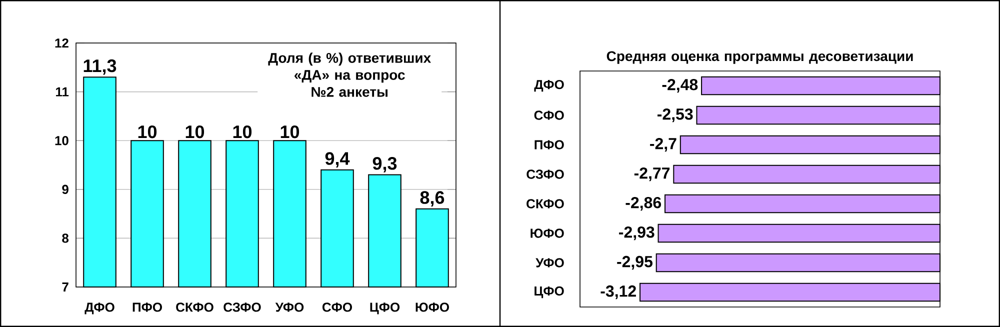 The height and width of the screenshot is (327, 1000). Describe the element at coordinates (385, 308) in the screenshot. I see `x-tick-label: ЦФО` at that location.